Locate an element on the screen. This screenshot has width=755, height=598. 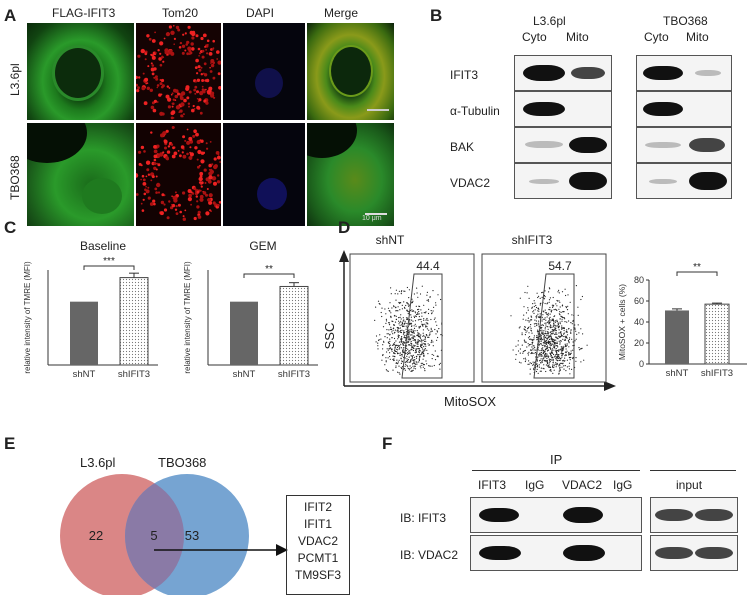
row-label-l36pl: L3.6pl is located at coordinates (15, 79).